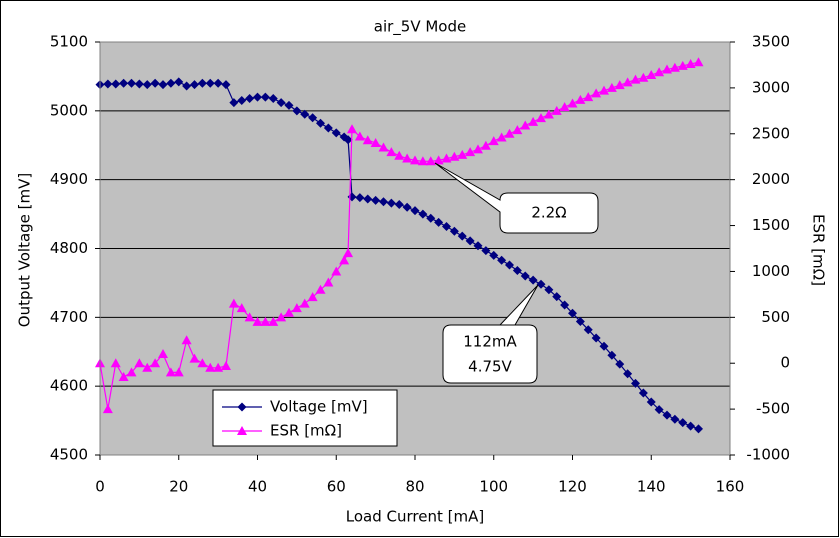  Describe the element at coordinates (771, 133) in the screenshot. I see `y2-tick-label: 2500` at that location.